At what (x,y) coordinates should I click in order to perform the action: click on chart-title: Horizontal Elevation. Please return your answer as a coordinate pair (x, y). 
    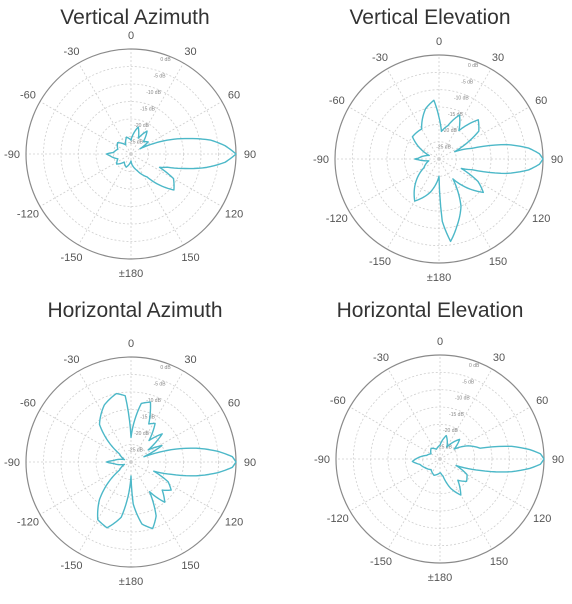
    Looking at the image, I should click on (430, 310).